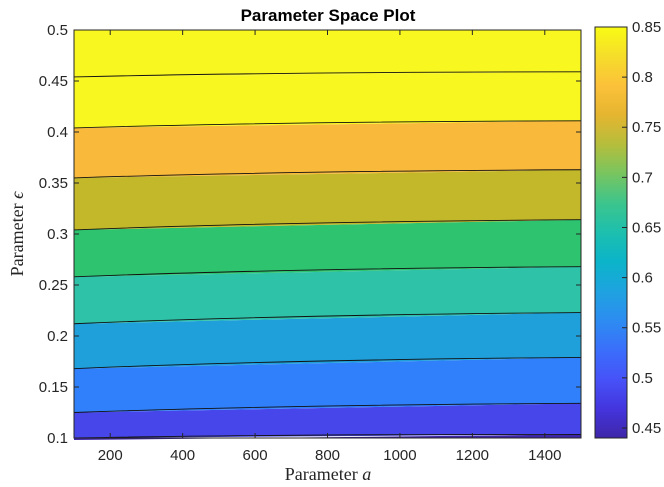  Describe the element at coordinates (646, 27) in the screenshot. I see `colorbar-tick-label: 0.85` at that location.